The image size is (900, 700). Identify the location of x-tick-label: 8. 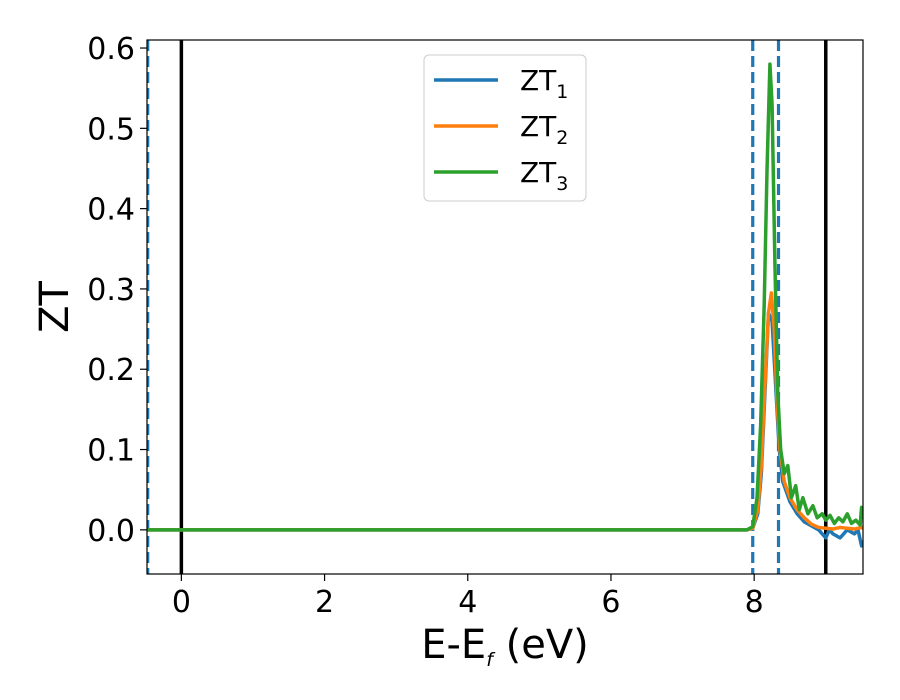
(754, 602).